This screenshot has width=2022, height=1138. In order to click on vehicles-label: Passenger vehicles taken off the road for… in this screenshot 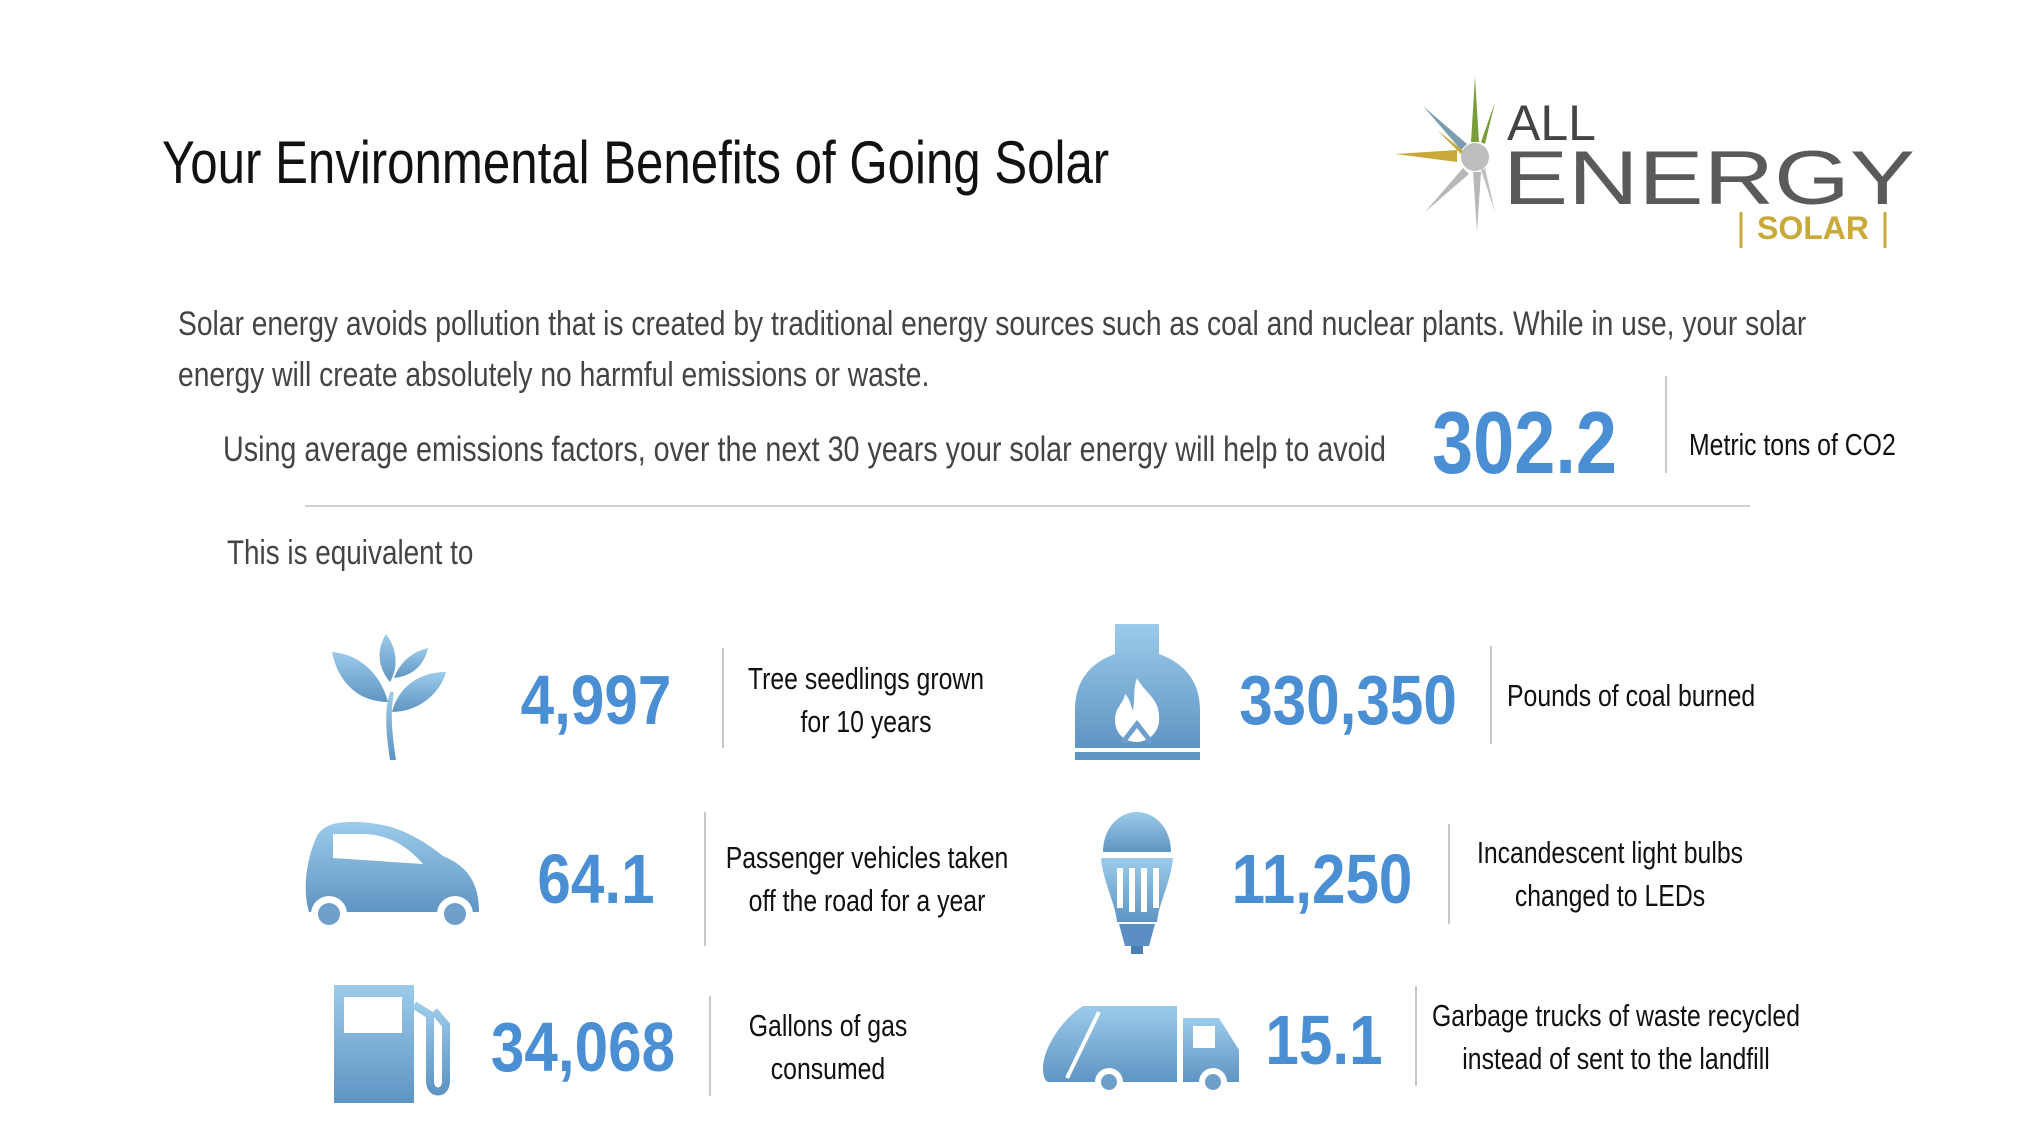, I will do `click(867, 879)`.